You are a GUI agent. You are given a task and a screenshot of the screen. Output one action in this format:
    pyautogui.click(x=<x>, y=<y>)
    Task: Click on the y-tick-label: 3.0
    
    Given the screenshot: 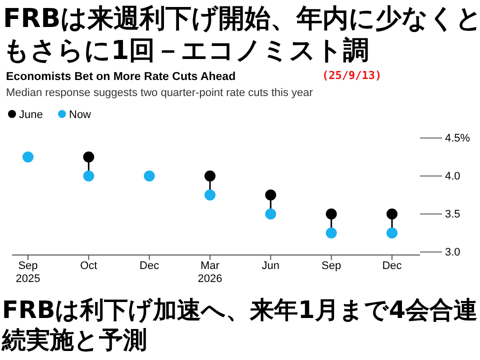 What is the action you would take?
    pyautogui.click(x=452, y=252)
    